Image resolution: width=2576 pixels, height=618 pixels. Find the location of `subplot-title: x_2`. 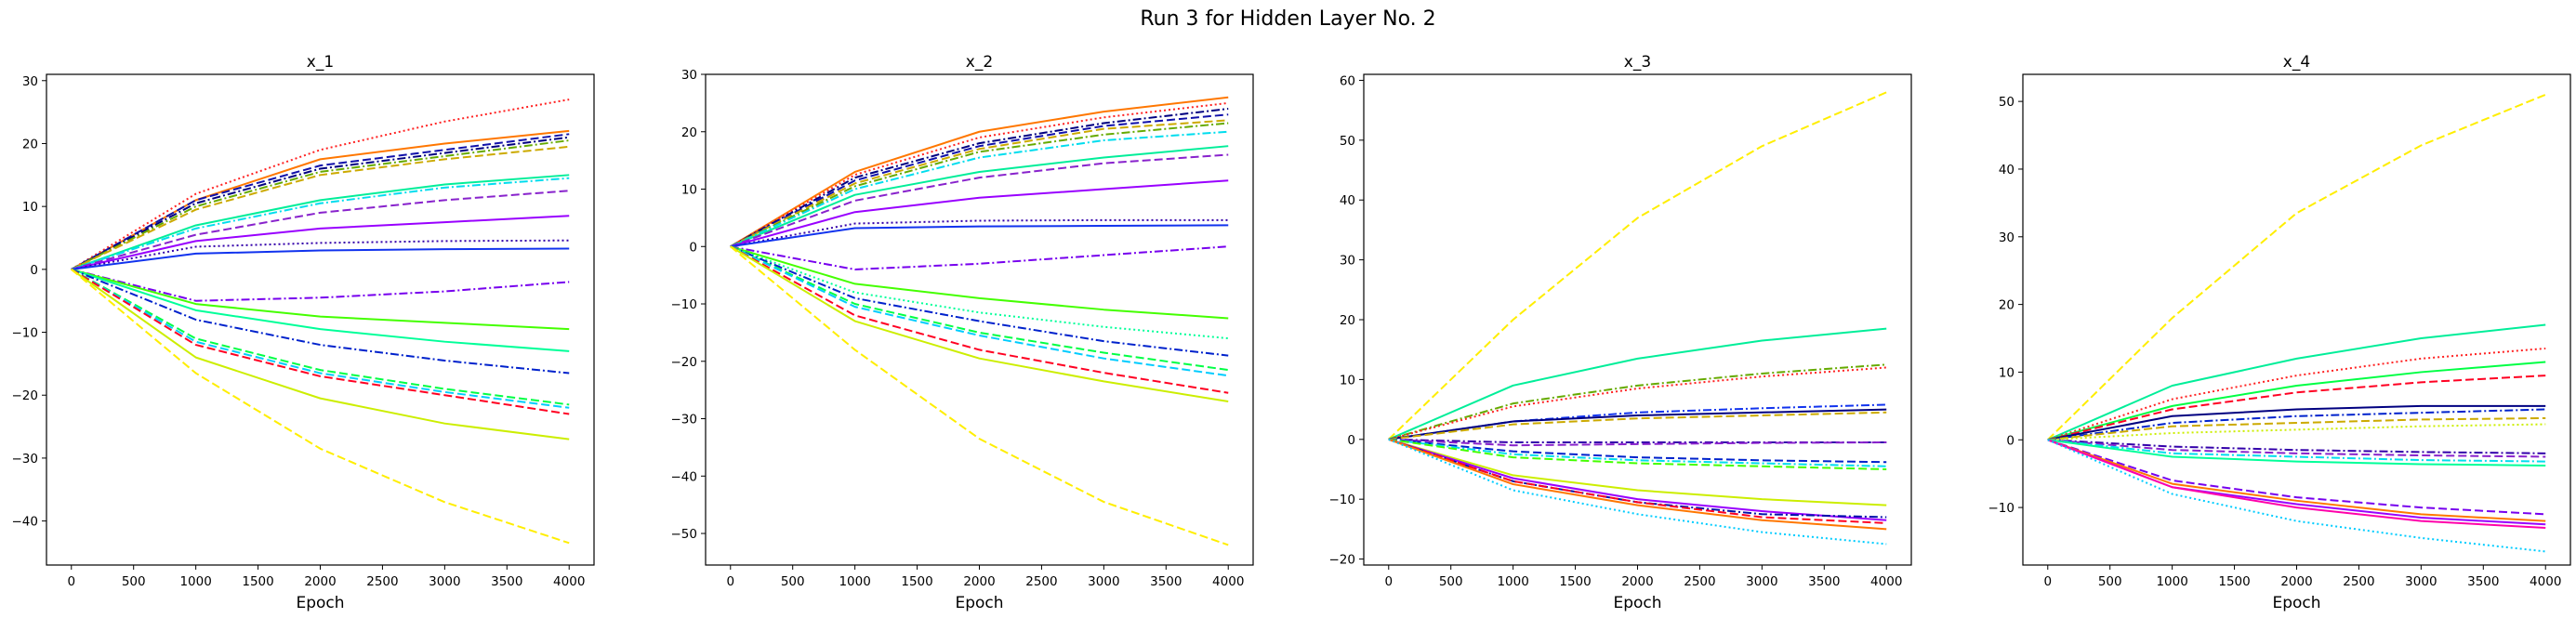

subplot-title: x_2 is located at coordinates (979, 62).